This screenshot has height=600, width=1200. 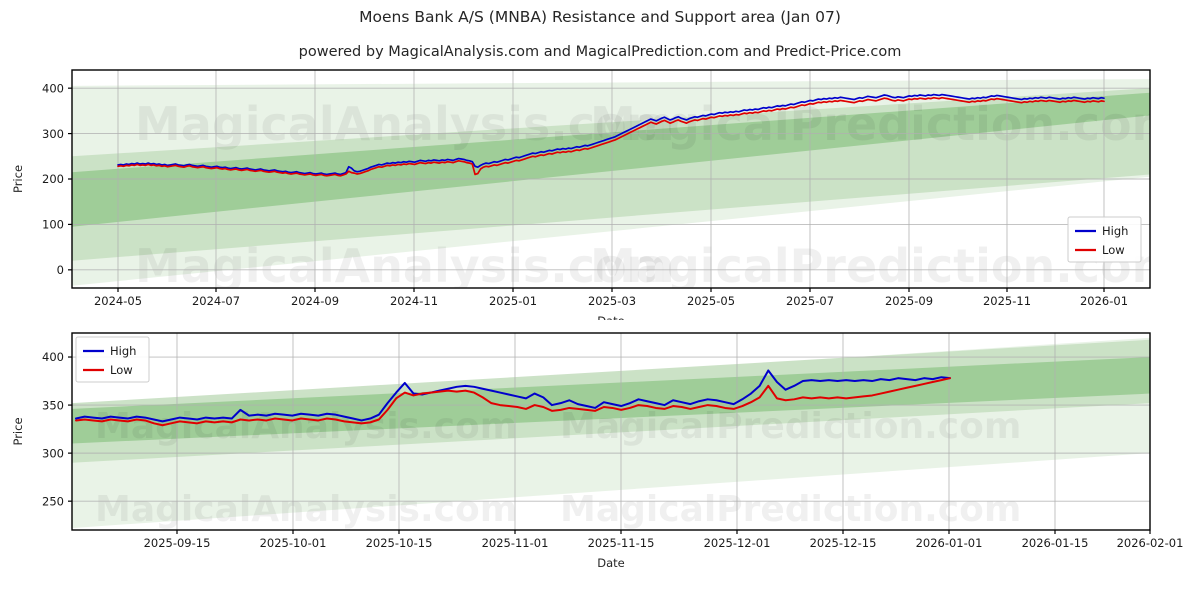 I want to click on x-tick-label: 2025-10-15, so click(x=399, y=543).